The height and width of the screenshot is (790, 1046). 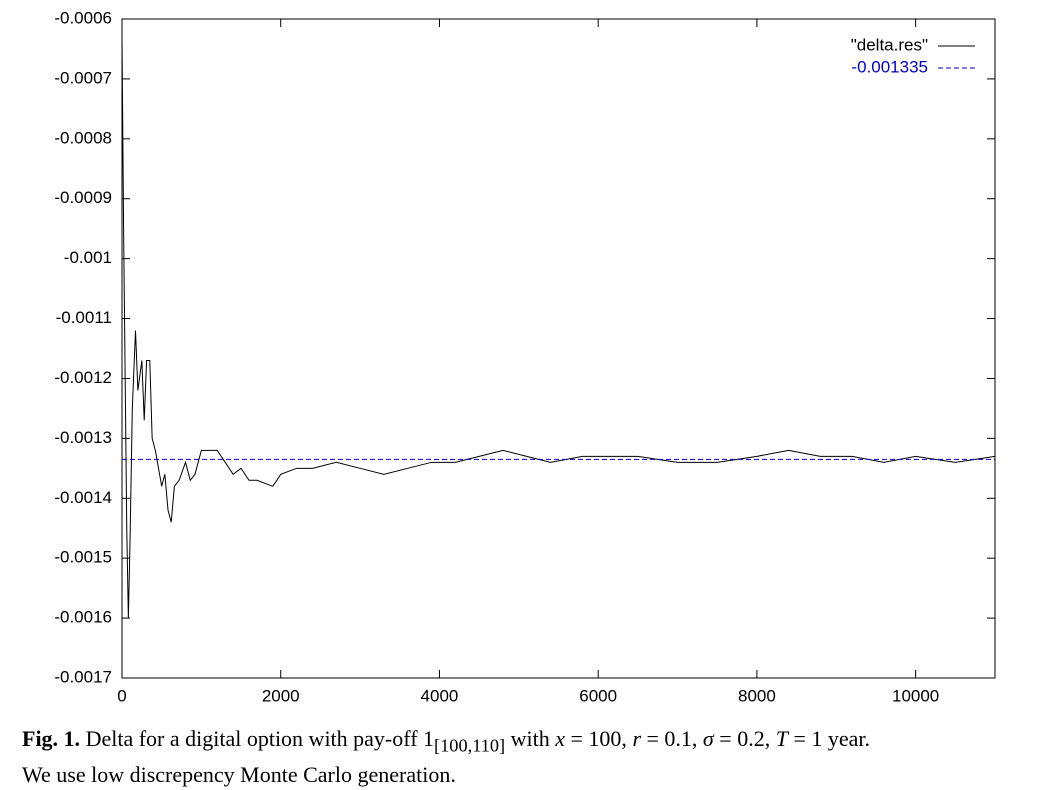 I want to click on y-tick-label: -0.0013, so click(x=83, y=437).